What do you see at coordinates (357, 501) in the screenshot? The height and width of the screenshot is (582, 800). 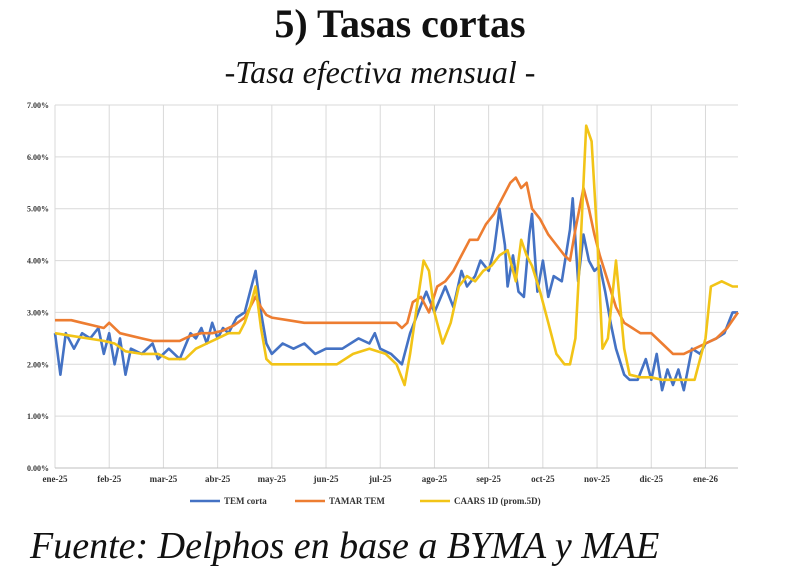 I see `legend-label: TAMAR TEM` at bounding box center [357, 501].